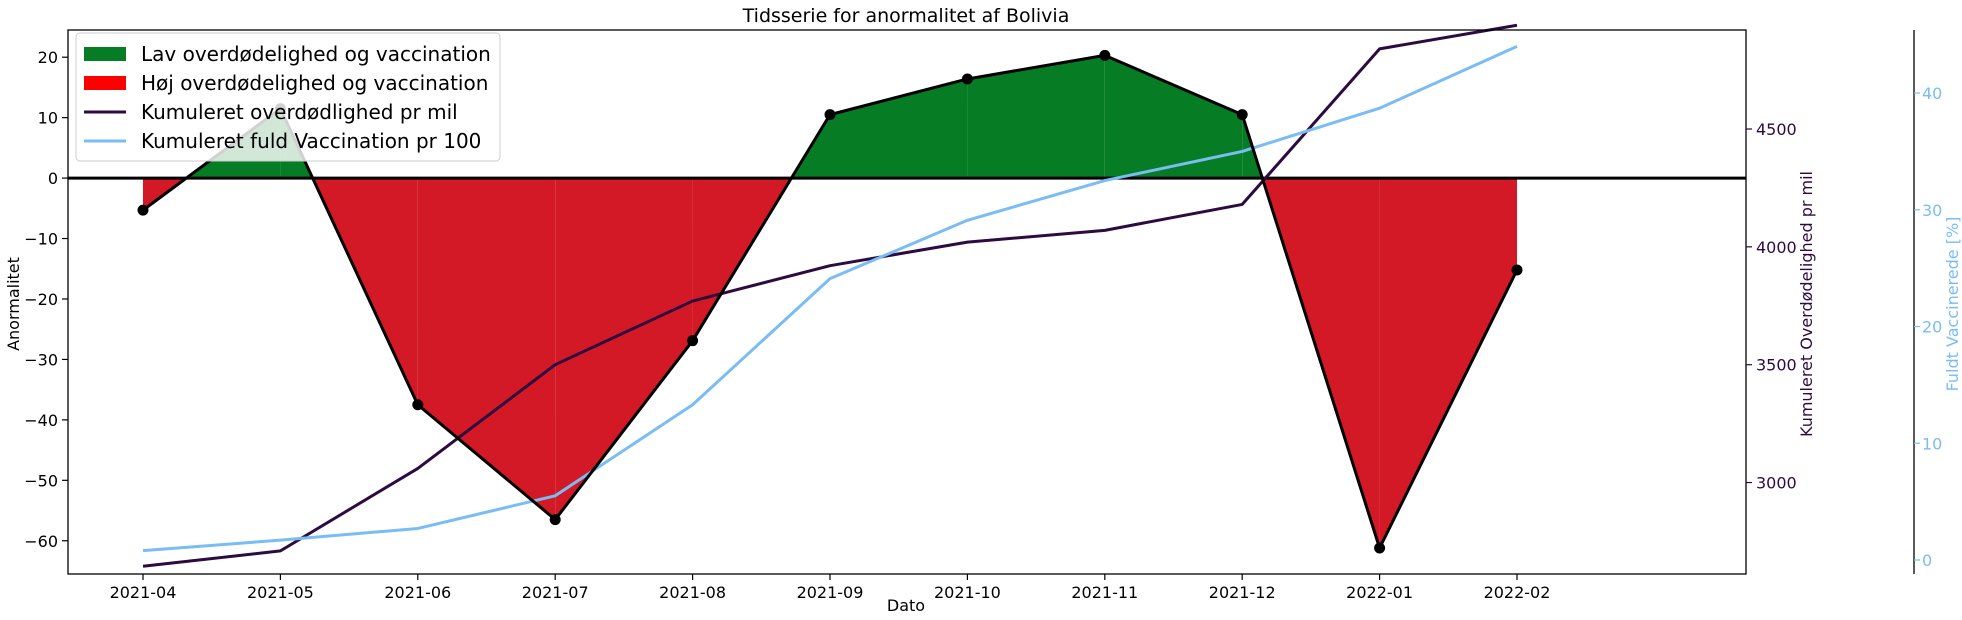 The height and width of the screenshot is (620, 1962). Describe the element at coordinates (41, 299) in the screenshot. I see `y-left-tick-label: −20` at that location.